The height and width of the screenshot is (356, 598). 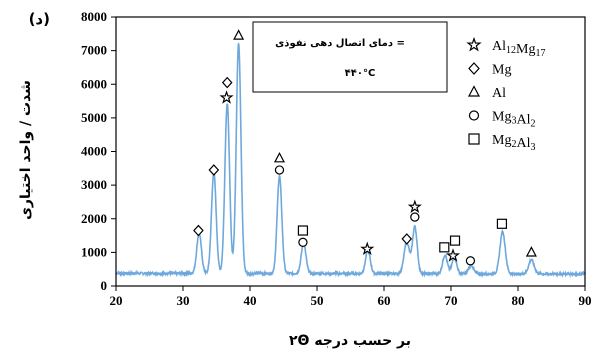 What do you see at coordinates (94, 83) in the screenshot?
I see `y-tick-label: 6000` at bounding box center [94, 83].